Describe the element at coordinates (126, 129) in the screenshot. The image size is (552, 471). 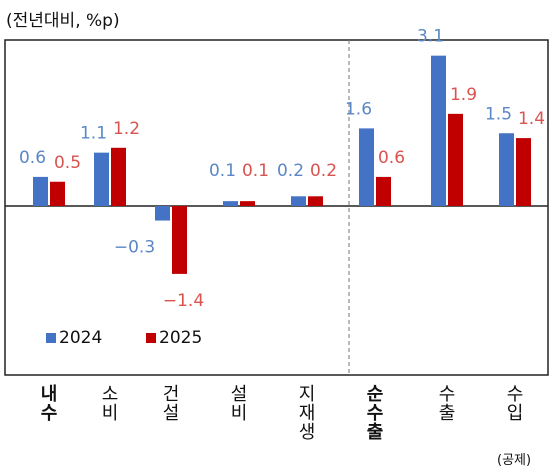
I see `value-label-2025-1: 1.2` at that location.